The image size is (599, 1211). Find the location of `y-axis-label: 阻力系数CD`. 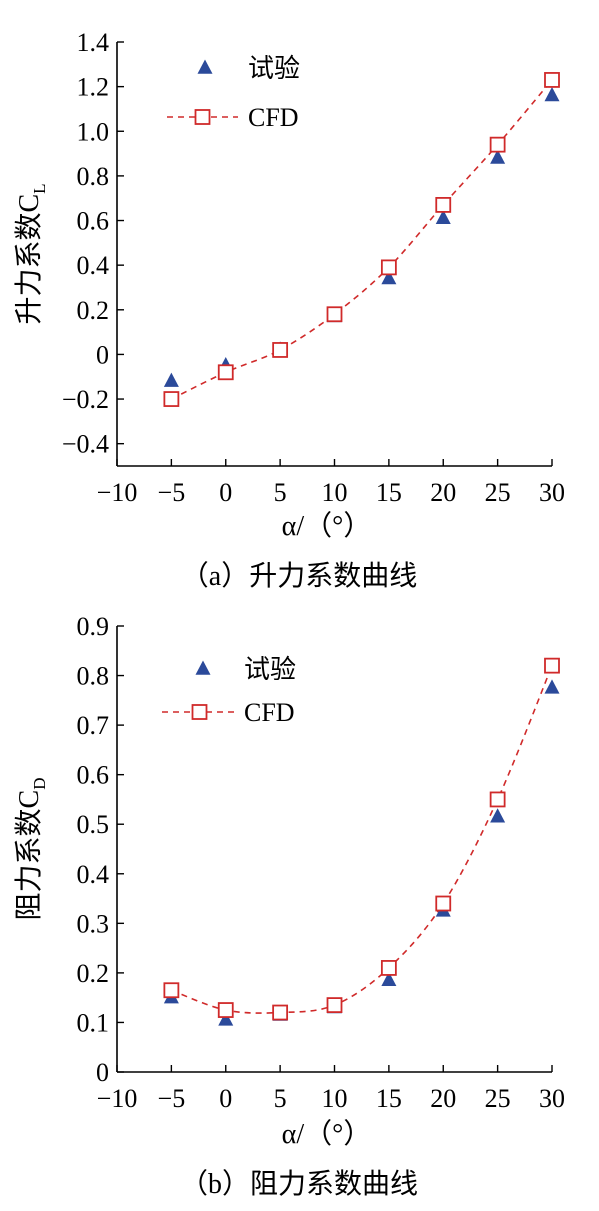

y-axis-label: 阻力系数CD is located at coordinates (31, 849).